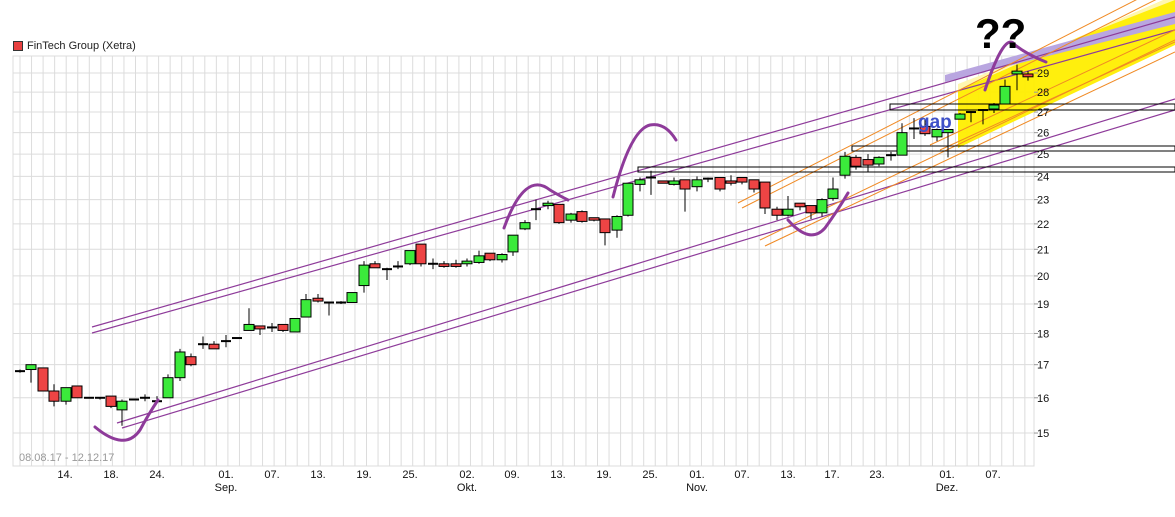  What do you see at coordinates (1043, 277) in the screenshot?
I see `y-tick-label: 20` at bounding box center [1043, 277].